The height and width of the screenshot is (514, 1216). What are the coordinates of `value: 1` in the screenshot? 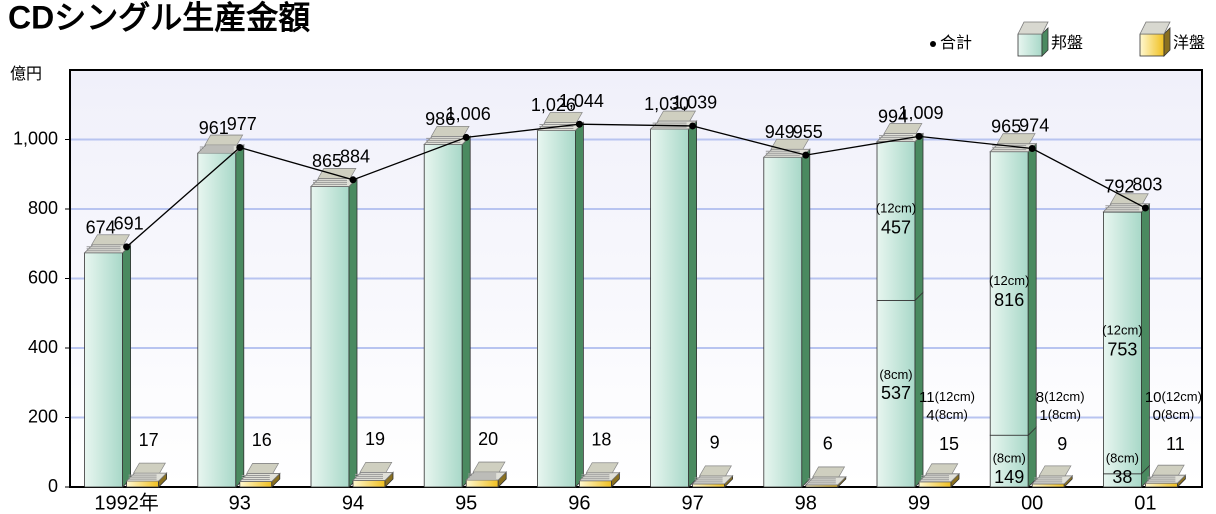 It's located at (1043, 415).